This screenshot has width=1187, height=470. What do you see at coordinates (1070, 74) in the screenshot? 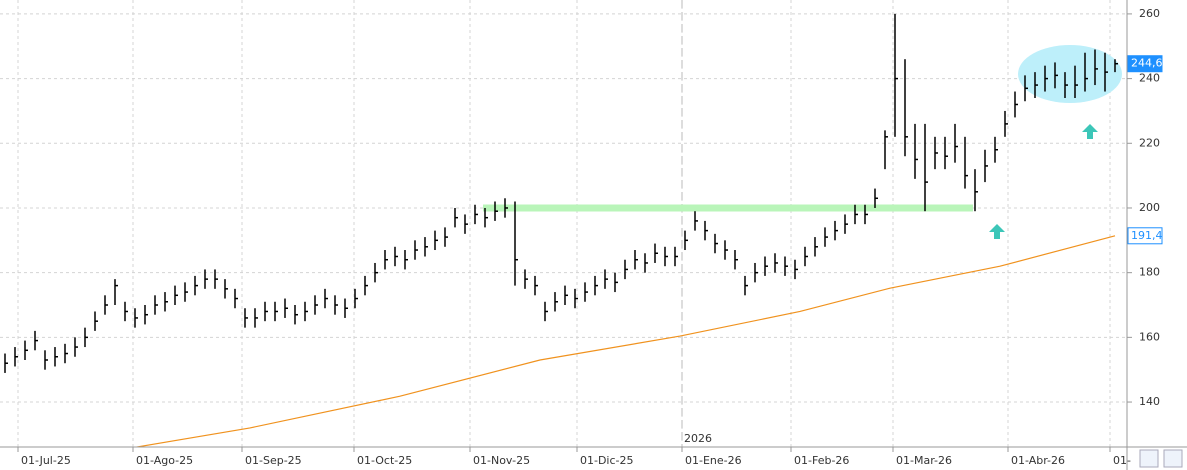
I see `highlight-ellipse` at bounding box center [1070, 74].